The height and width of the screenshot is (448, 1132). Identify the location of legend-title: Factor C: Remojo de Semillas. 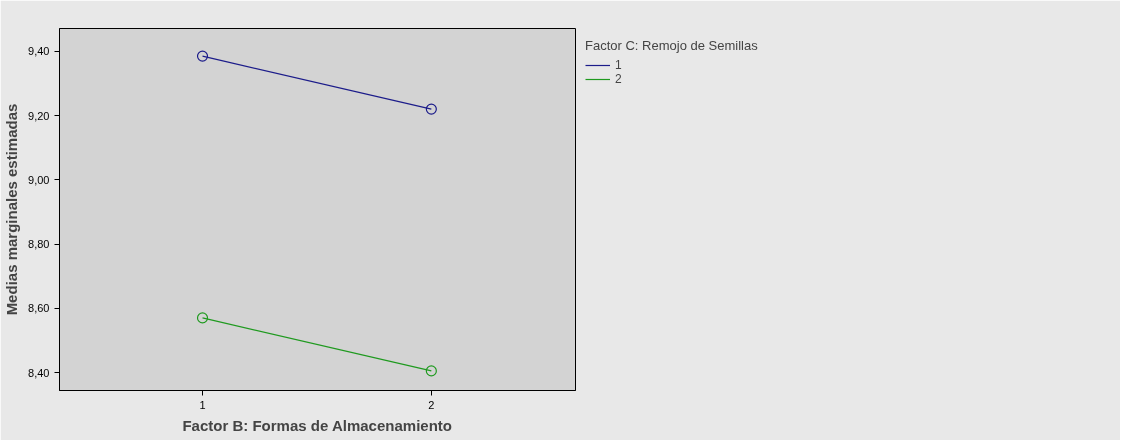
(671, 45).